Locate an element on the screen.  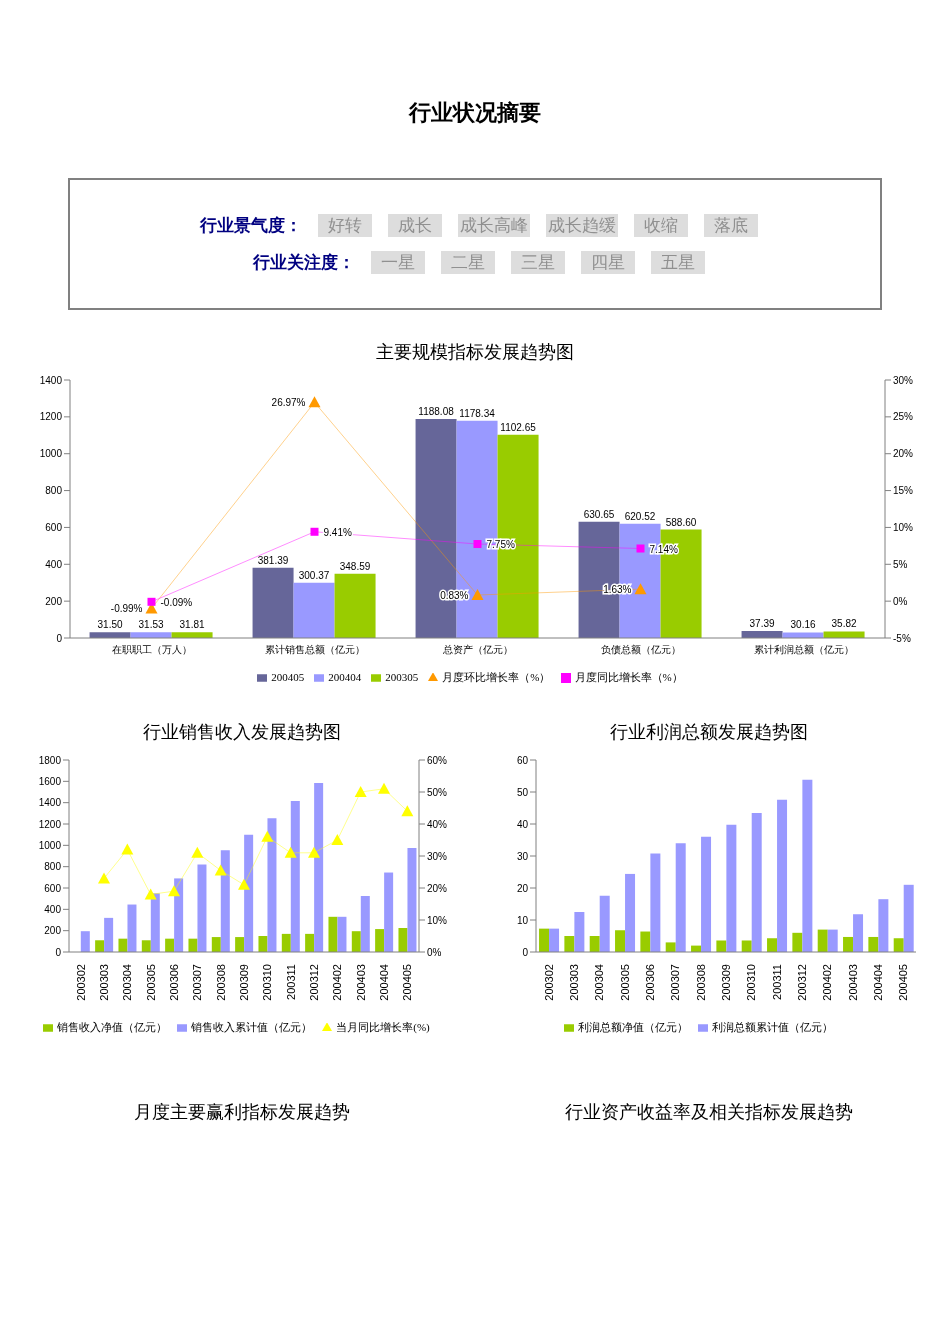
data-label: 30.16 is located at coordinates (803, 625).